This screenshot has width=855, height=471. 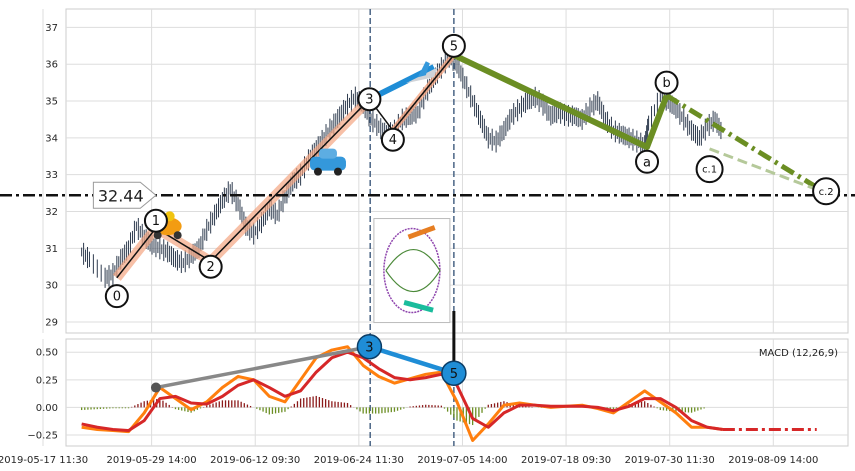 I want to click on airplane-wing-icon, so click(x=423, y=69).